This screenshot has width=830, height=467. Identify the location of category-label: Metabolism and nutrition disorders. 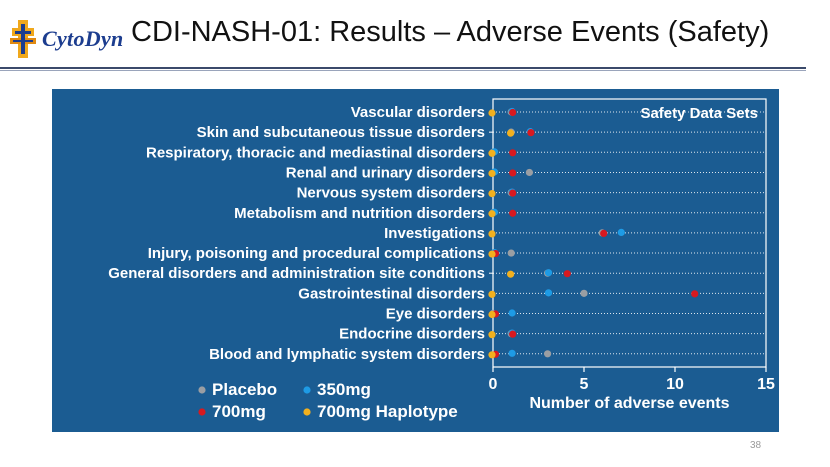
(359, 213).